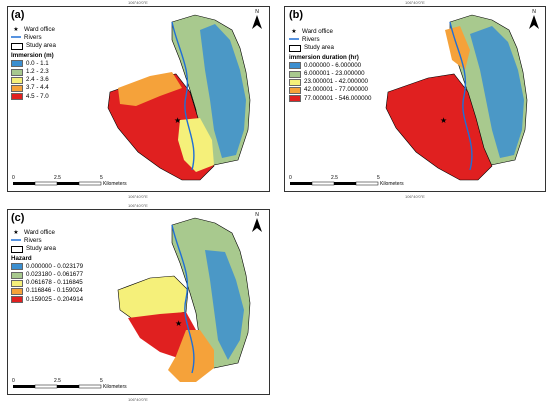 The image size is (550, 404). Describe the element at coordinates (224, 305) in the screenshot. I see `zone-east-blue-c` at that location.